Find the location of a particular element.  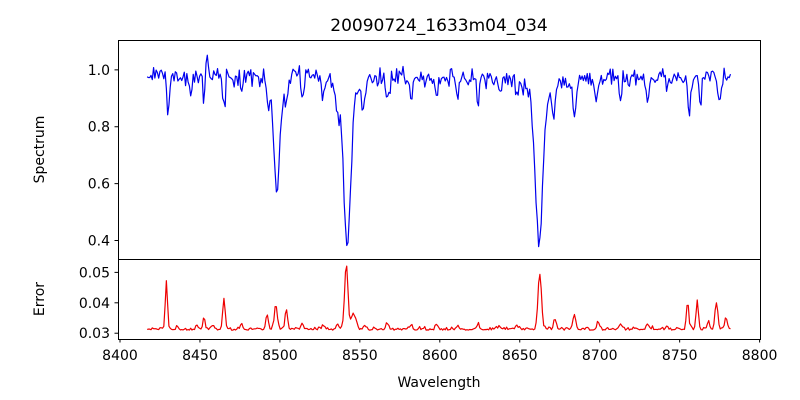

error-line is located at coordinates (439, 298).